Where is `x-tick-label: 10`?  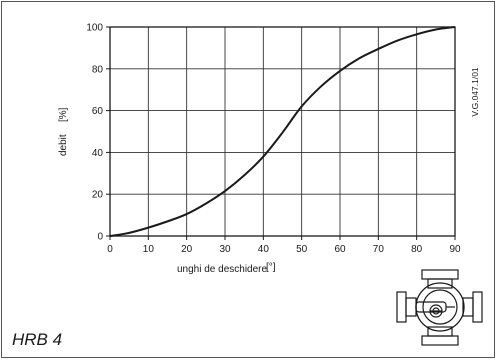 x-tick-label: 10 is located at coordinates (149, 249).